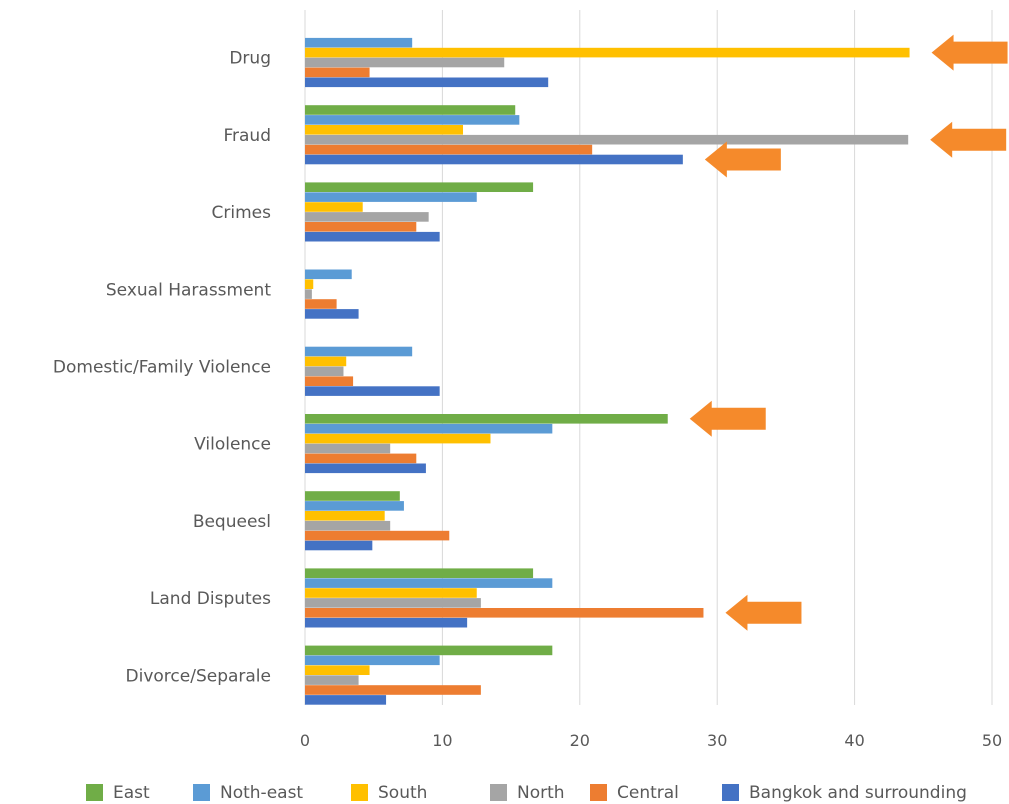 The width and height of the screenshot is (1009, 804). What do you see at coordinates (261, 793) in the screenshot?
I see `legend-label-noth-east: Noth-east` at bounding box center [261, 793].